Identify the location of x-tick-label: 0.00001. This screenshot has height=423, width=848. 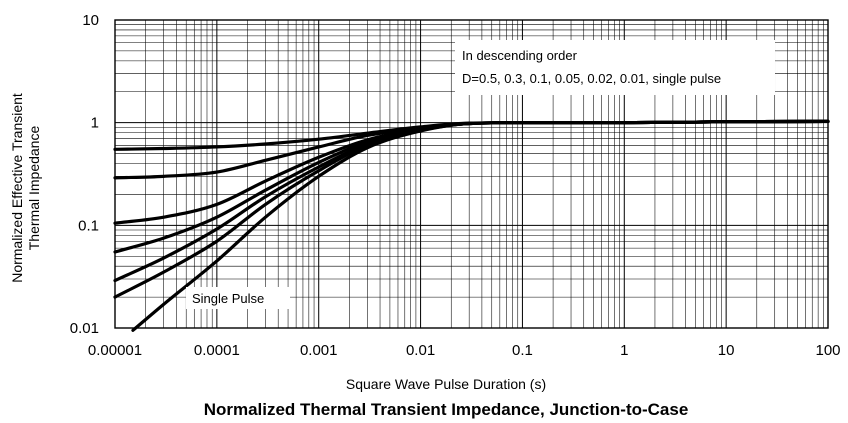
(115, 350).